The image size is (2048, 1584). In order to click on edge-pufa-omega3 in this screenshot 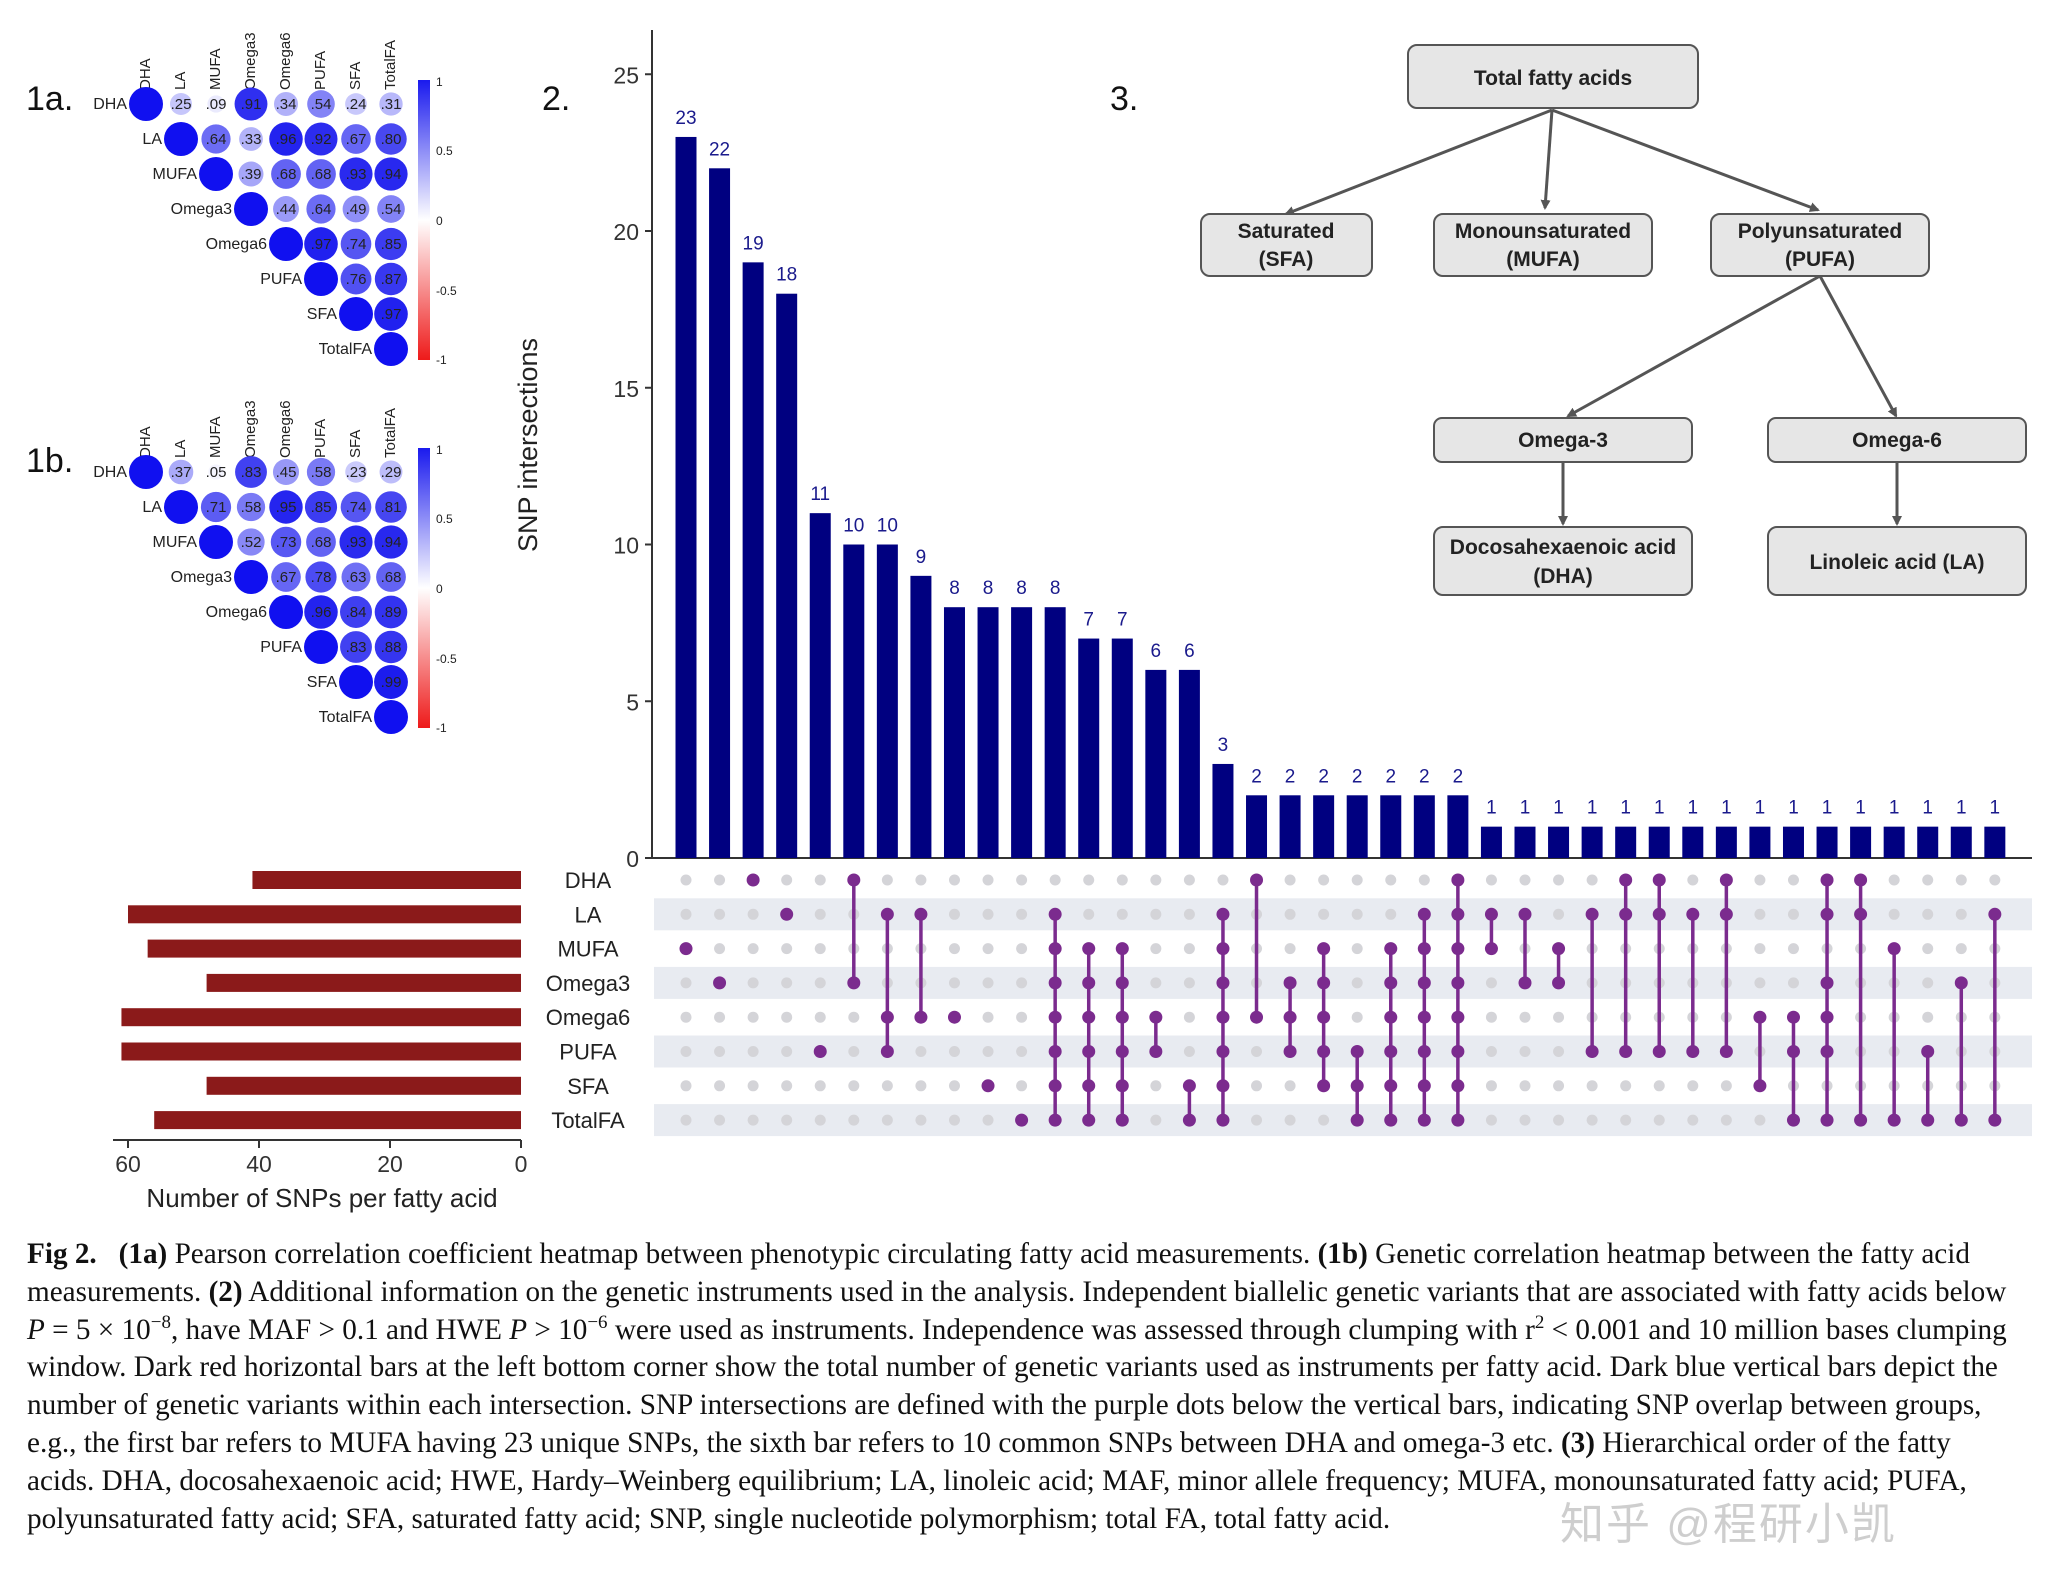, I will do `click(1693, 346)`.